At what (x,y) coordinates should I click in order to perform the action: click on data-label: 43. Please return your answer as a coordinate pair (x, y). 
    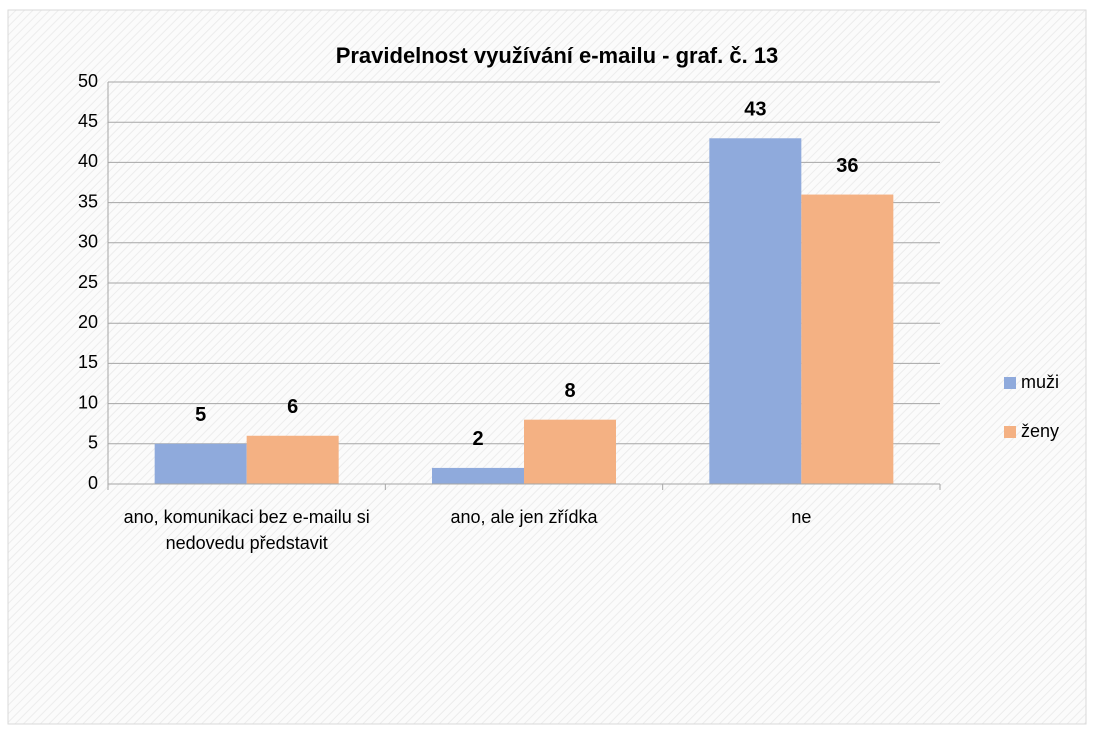
    Looking at the image, I should click on (755, 110).